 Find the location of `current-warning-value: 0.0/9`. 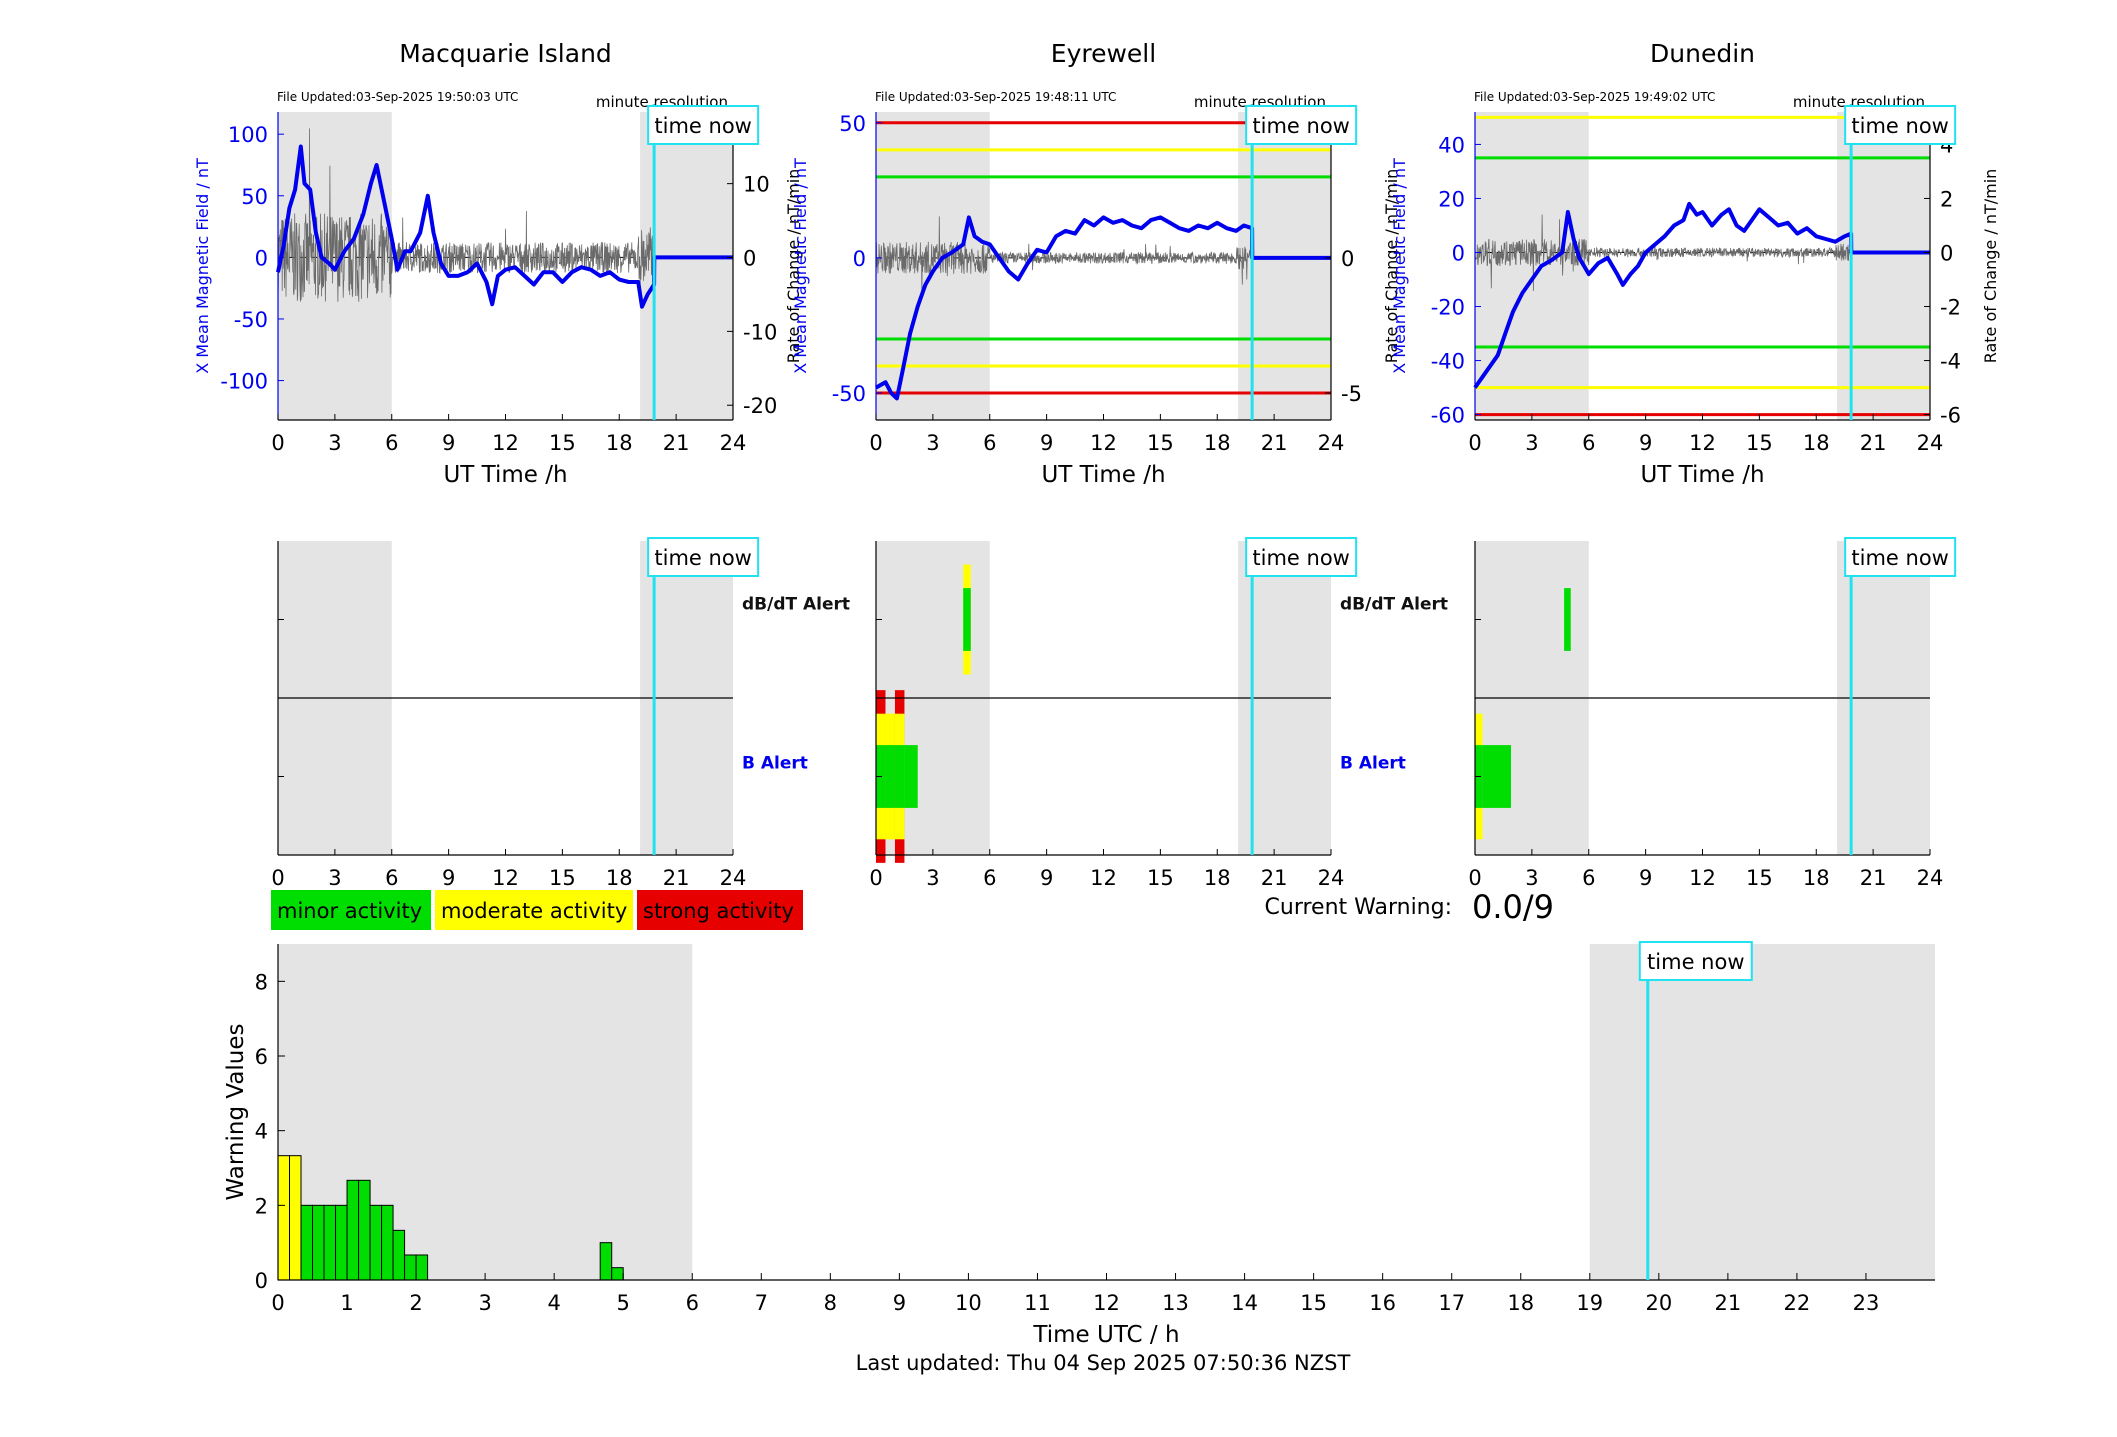

current-warning-value: 0.0/9 is located at coordinates (1513, 907).